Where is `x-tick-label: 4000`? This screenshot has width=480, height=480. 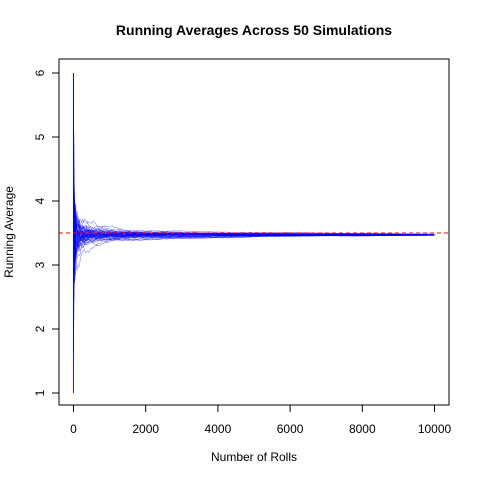
x-tick-label: 4000 is located at coordinates (218, 429).